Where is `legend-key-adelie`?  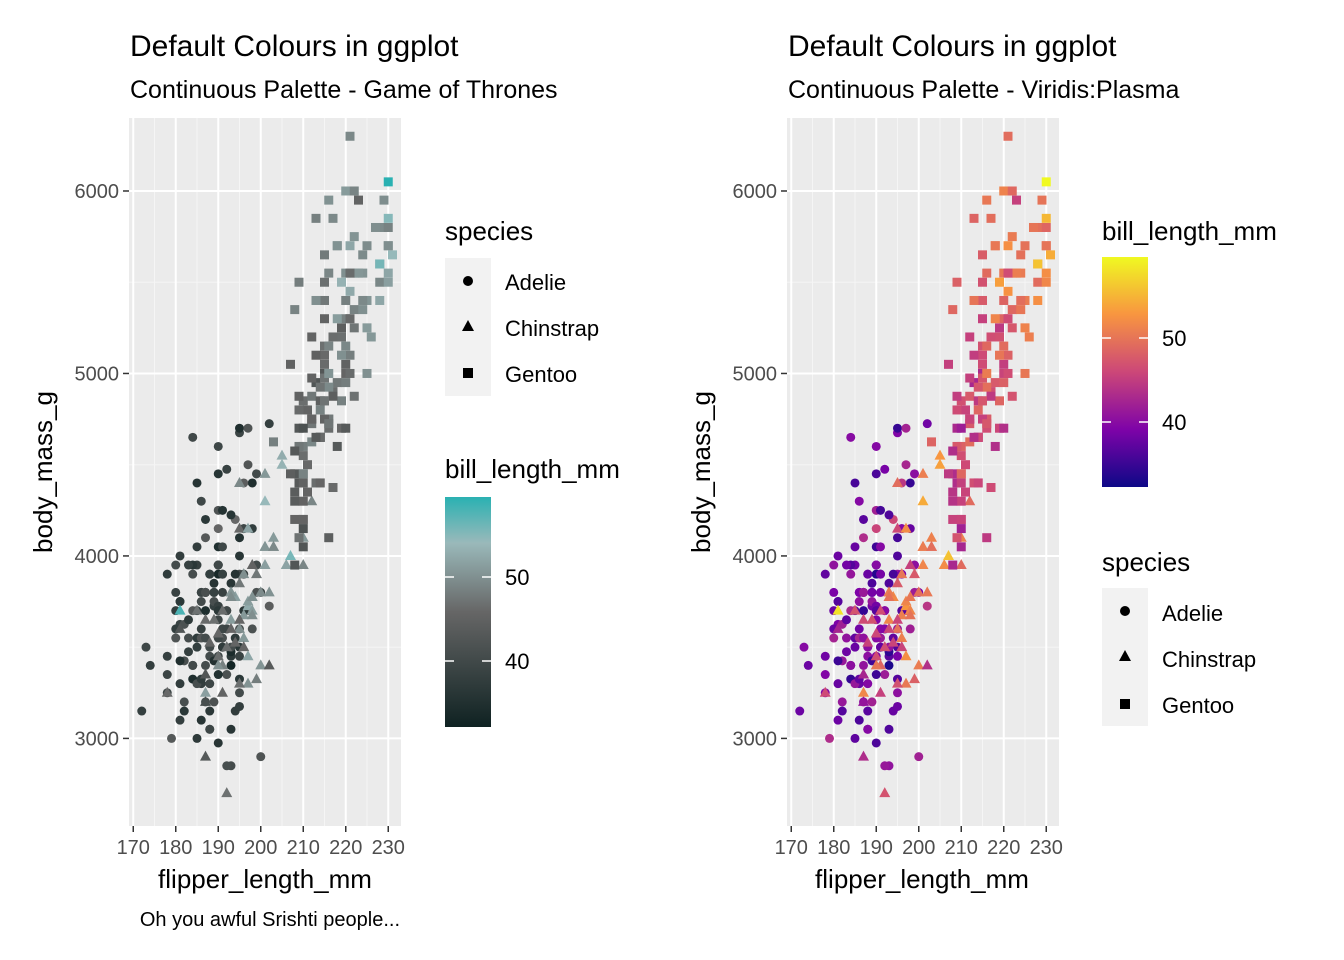 legend-key-adelie is located at coordinates (468, 281).